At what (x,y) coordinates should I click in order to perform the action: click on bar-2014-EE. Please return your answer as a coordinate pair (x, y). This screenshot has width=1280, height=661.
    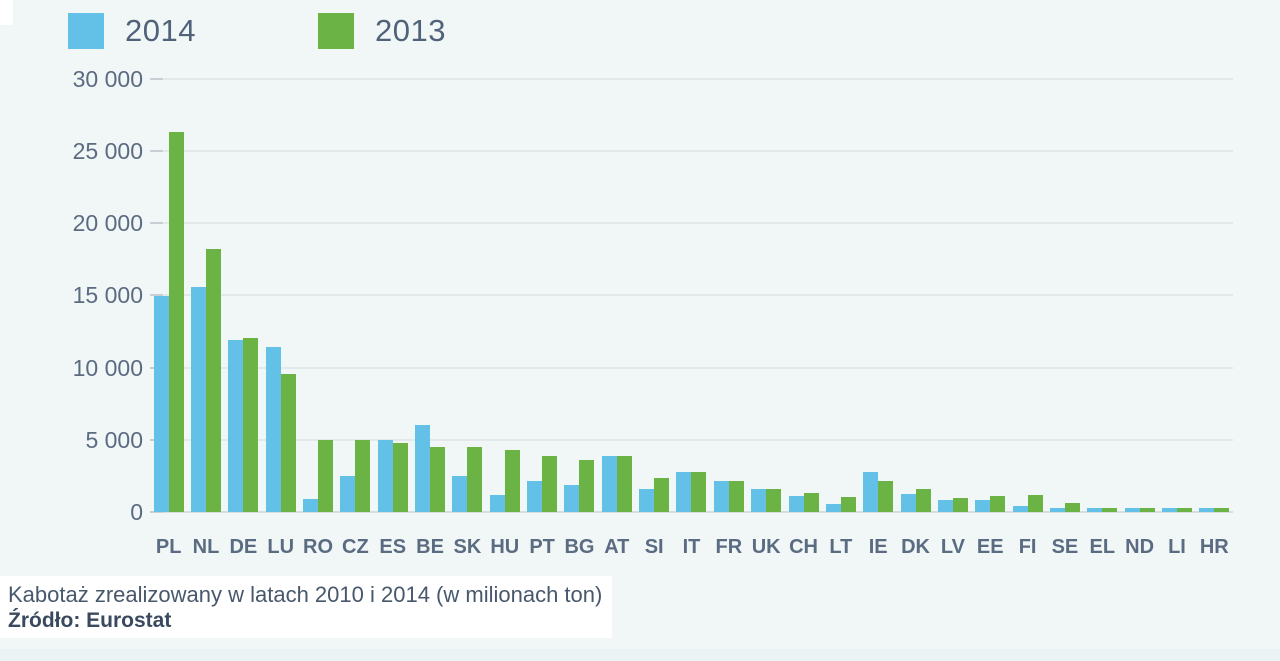
    Looking at the image, I should click on (983, 506).